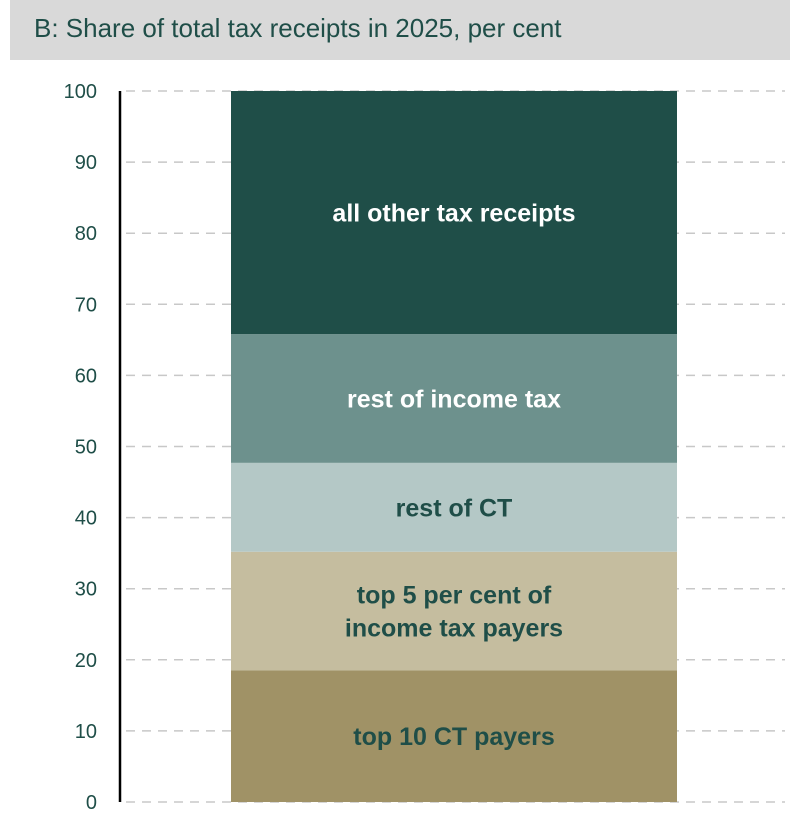 The width and height of the screenshot is (790, 834). What do you see at coordinates (86, 732) in the screenshot?
I see `y-tick-label: 10` at bounding box center [86, 732].